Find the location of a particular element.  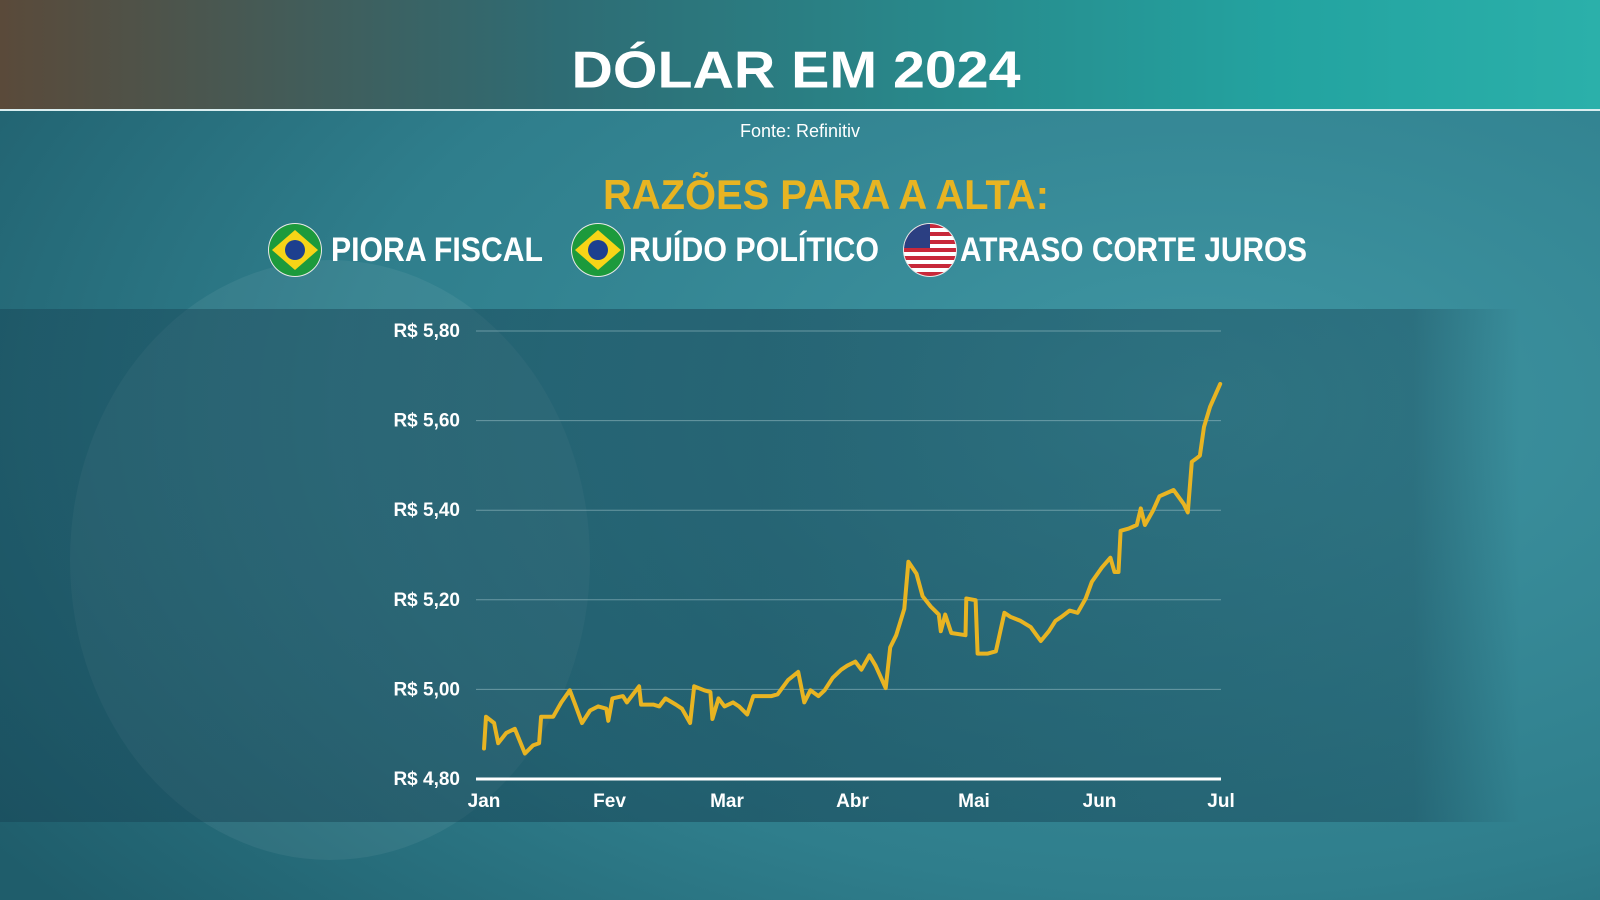

y-tick-label: R$ 5,80 is located at coordinates (426, 331).